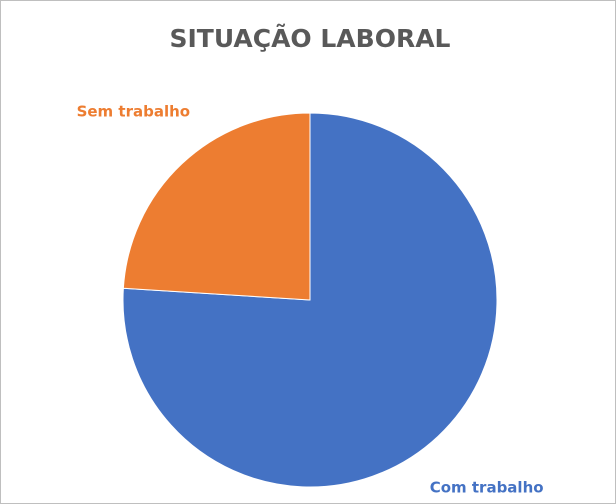 This screenshot has height=504, width=616. Describe the element at coordinates (309, 38) in the screenshot. I see `chart-title: SITUAÇÃO LABORAL` at that location.